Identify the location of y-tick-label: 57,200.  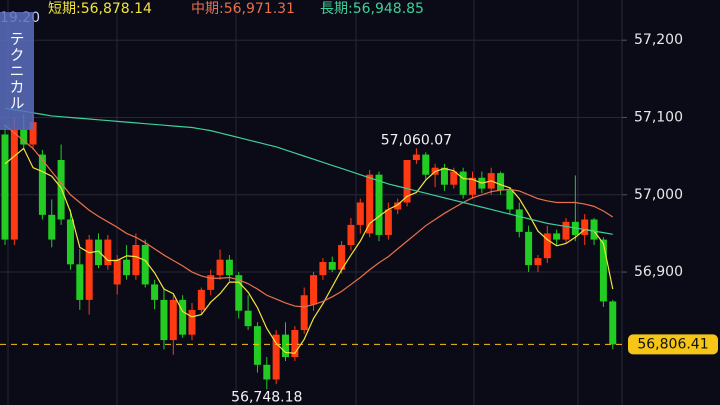
(658, 40).